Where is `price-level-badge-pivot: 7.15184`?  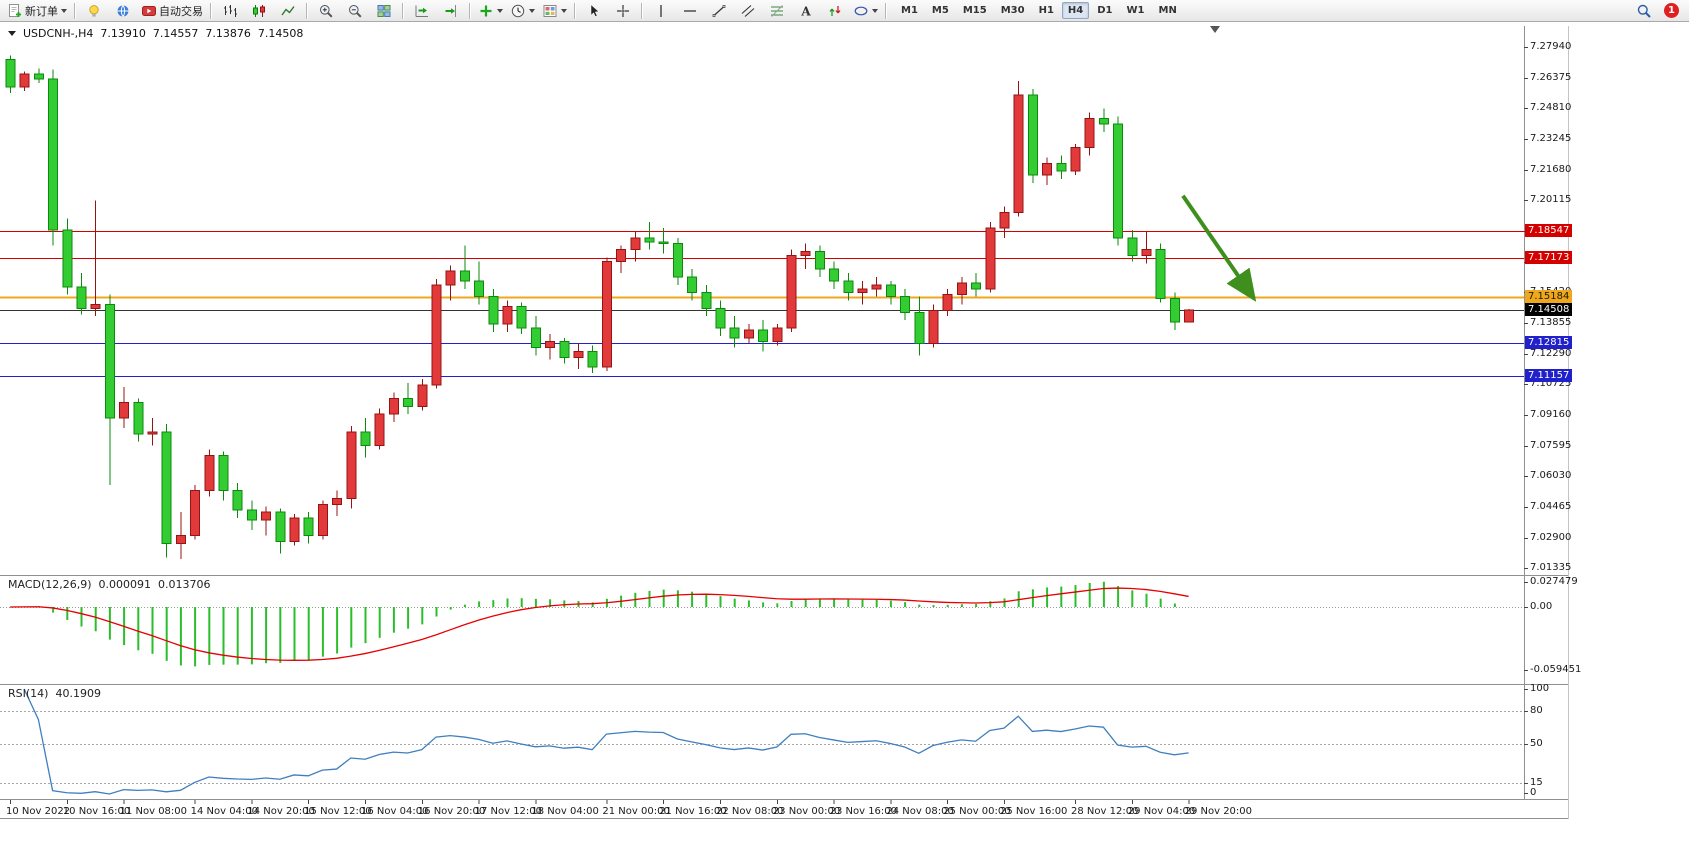 price-level-badge-pivot: 7.15184 is located at coordinates (1548, 296).